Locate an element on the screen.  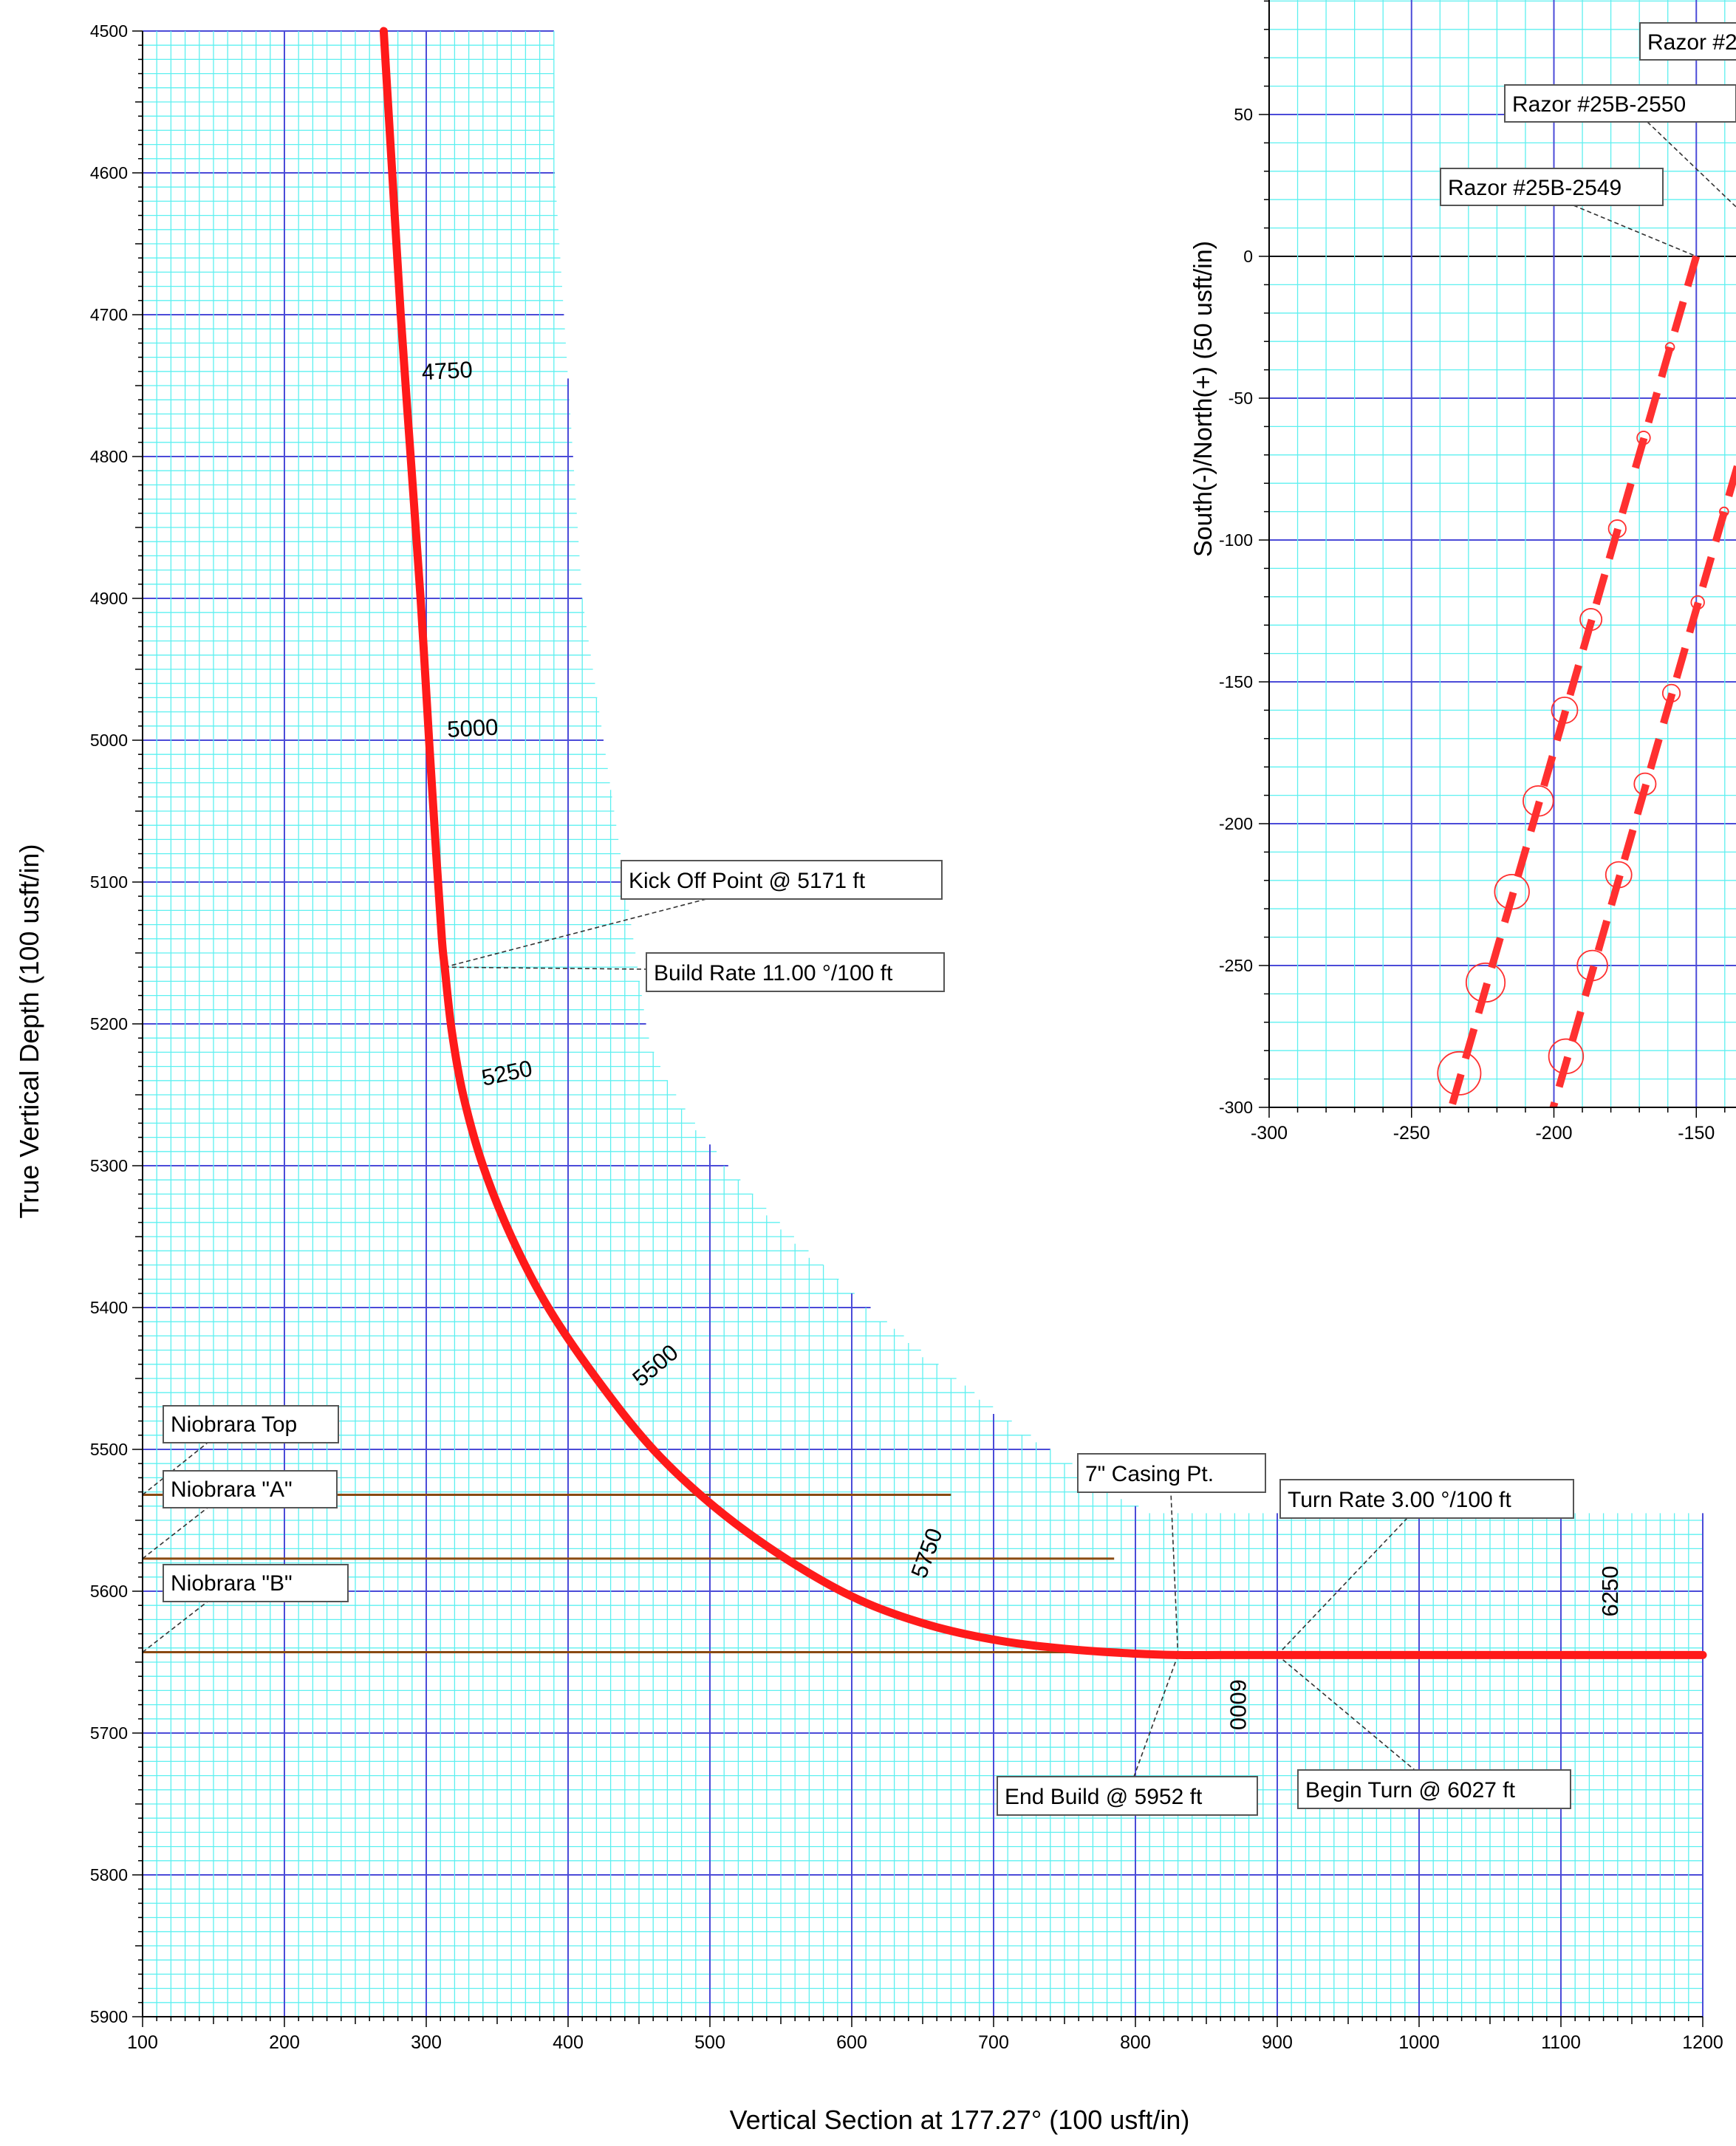
plan-y-tick-label: -150 is located at coordinates (1236, 681).